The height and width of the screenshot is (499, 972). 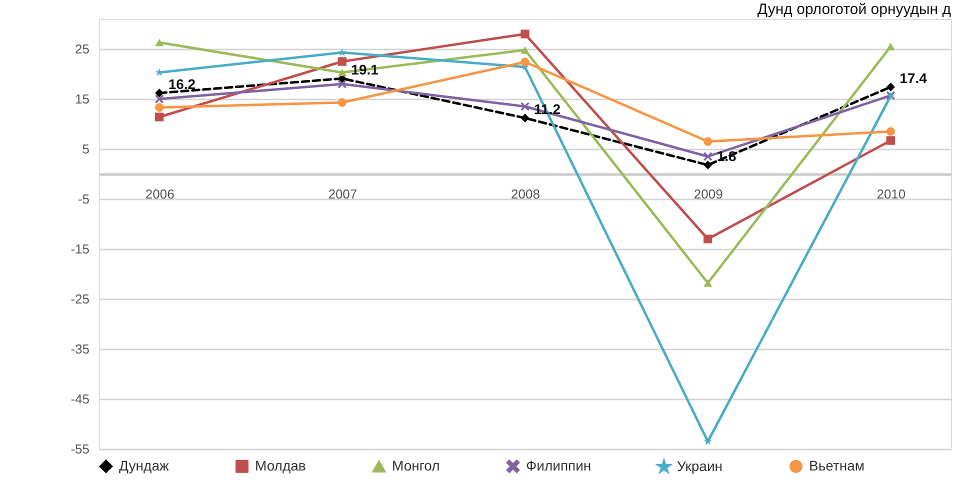 I want to click on x-tick-label: 2007, so click(x=343, y=194).